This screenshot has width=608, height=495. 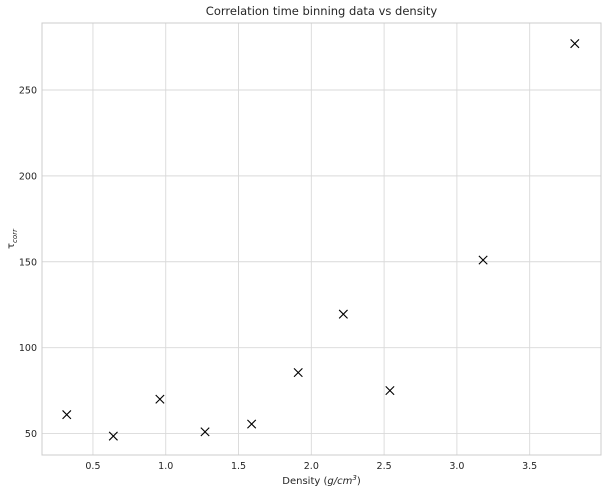 What do you see at coordinates (28, 90) in the screenshot?
I see `y-tick-label: 250` at bounding box center [28, 90].